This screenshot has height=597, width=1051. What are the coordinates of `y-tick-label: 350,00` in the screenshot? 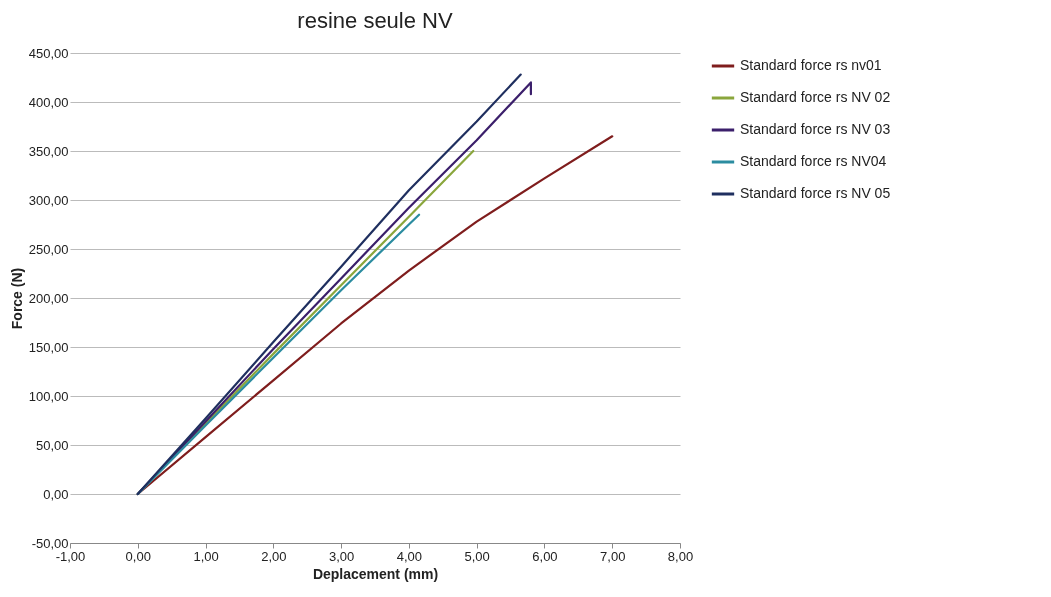 It's located at (48, 151).